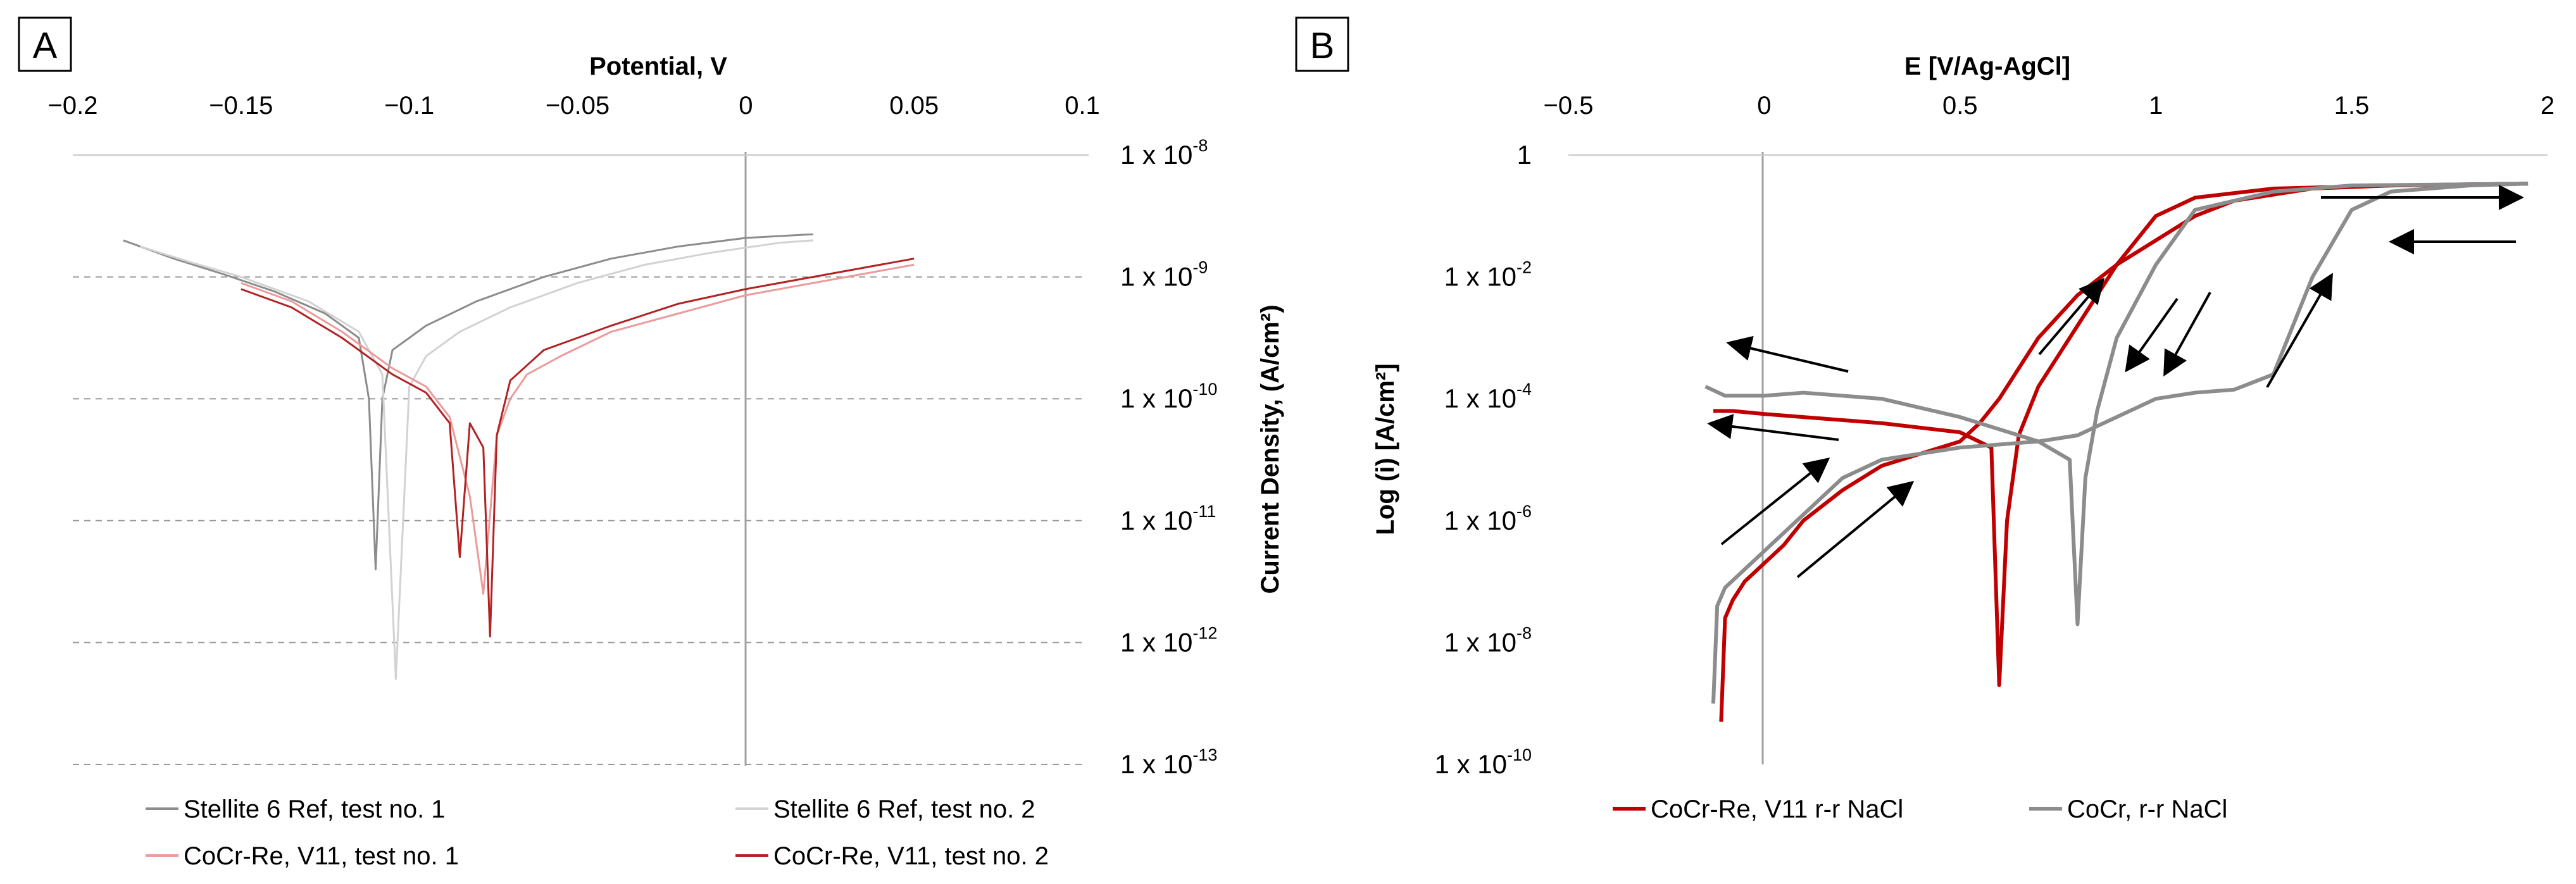 The image size is (2576, 884). I want to click on panel-a-x-tick: −0.1, so click(409, 106).